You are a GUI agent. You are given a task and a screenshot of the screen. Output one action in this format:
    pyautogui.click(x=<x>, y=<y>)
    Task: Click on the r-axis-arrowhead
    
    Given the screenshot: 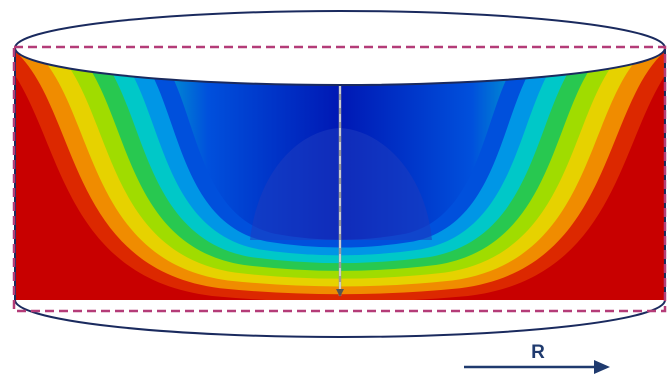 What is the action you would take?
    pyautogui.click(x=602, y=367)
    